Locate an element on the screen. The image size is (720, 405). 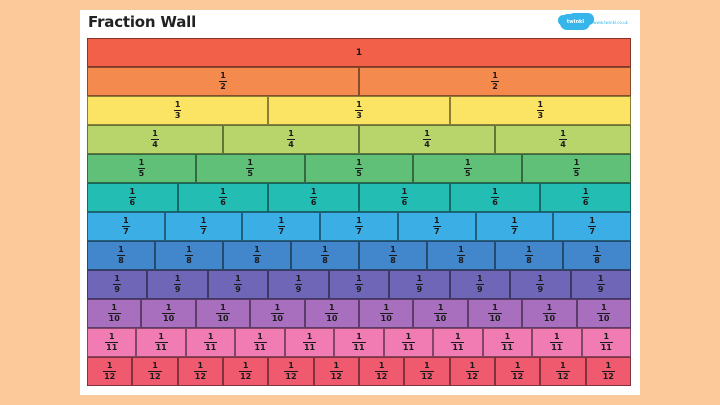
fraction-row-1: 1 is located at coordinates (359, 52).